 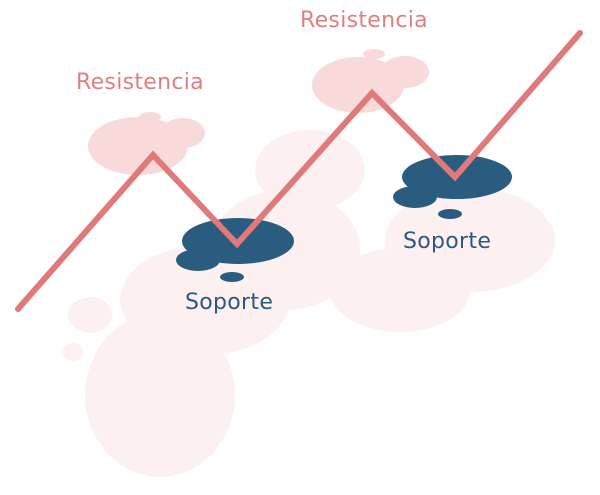 What do you see at coordinates (447, 241) in the screenshot?
I see `support-label-2: Soporte` at bounding box center [447, 241].